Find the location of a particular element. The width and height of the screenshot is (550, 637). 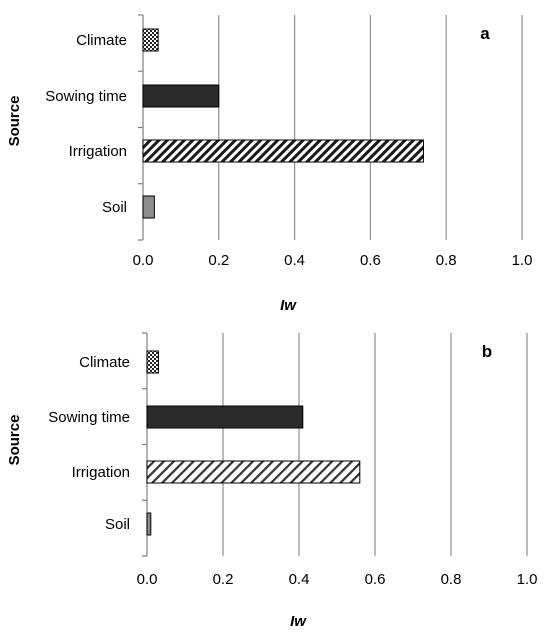

category-labels-a: Climate Sowing time Irrigation Soil is located at coordinates (86, 124).